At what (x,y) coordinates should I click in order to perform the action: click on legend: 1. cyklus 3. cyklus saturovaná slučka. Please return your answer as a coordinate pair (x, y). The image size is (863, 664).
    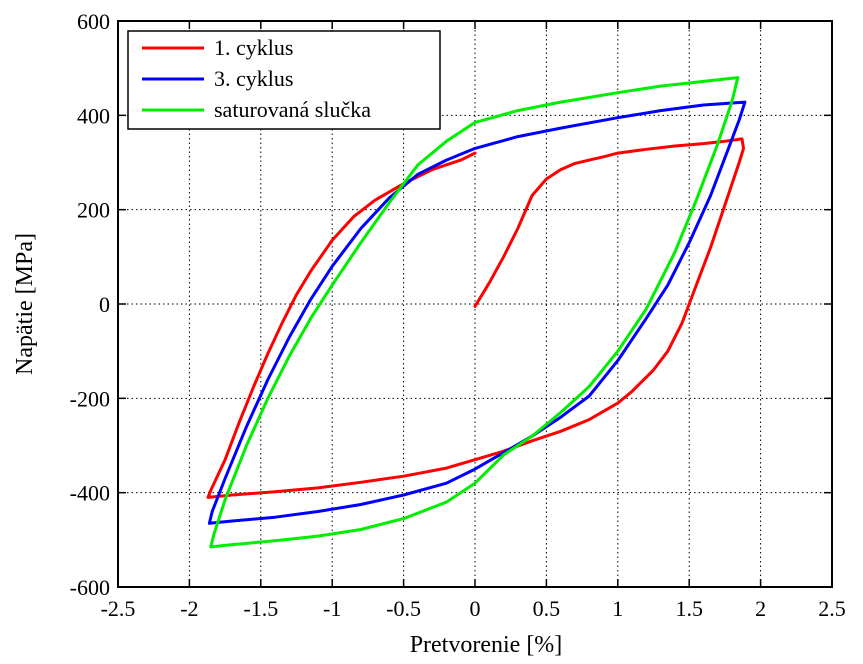
    Looking at the image, I should click on (284, 80).